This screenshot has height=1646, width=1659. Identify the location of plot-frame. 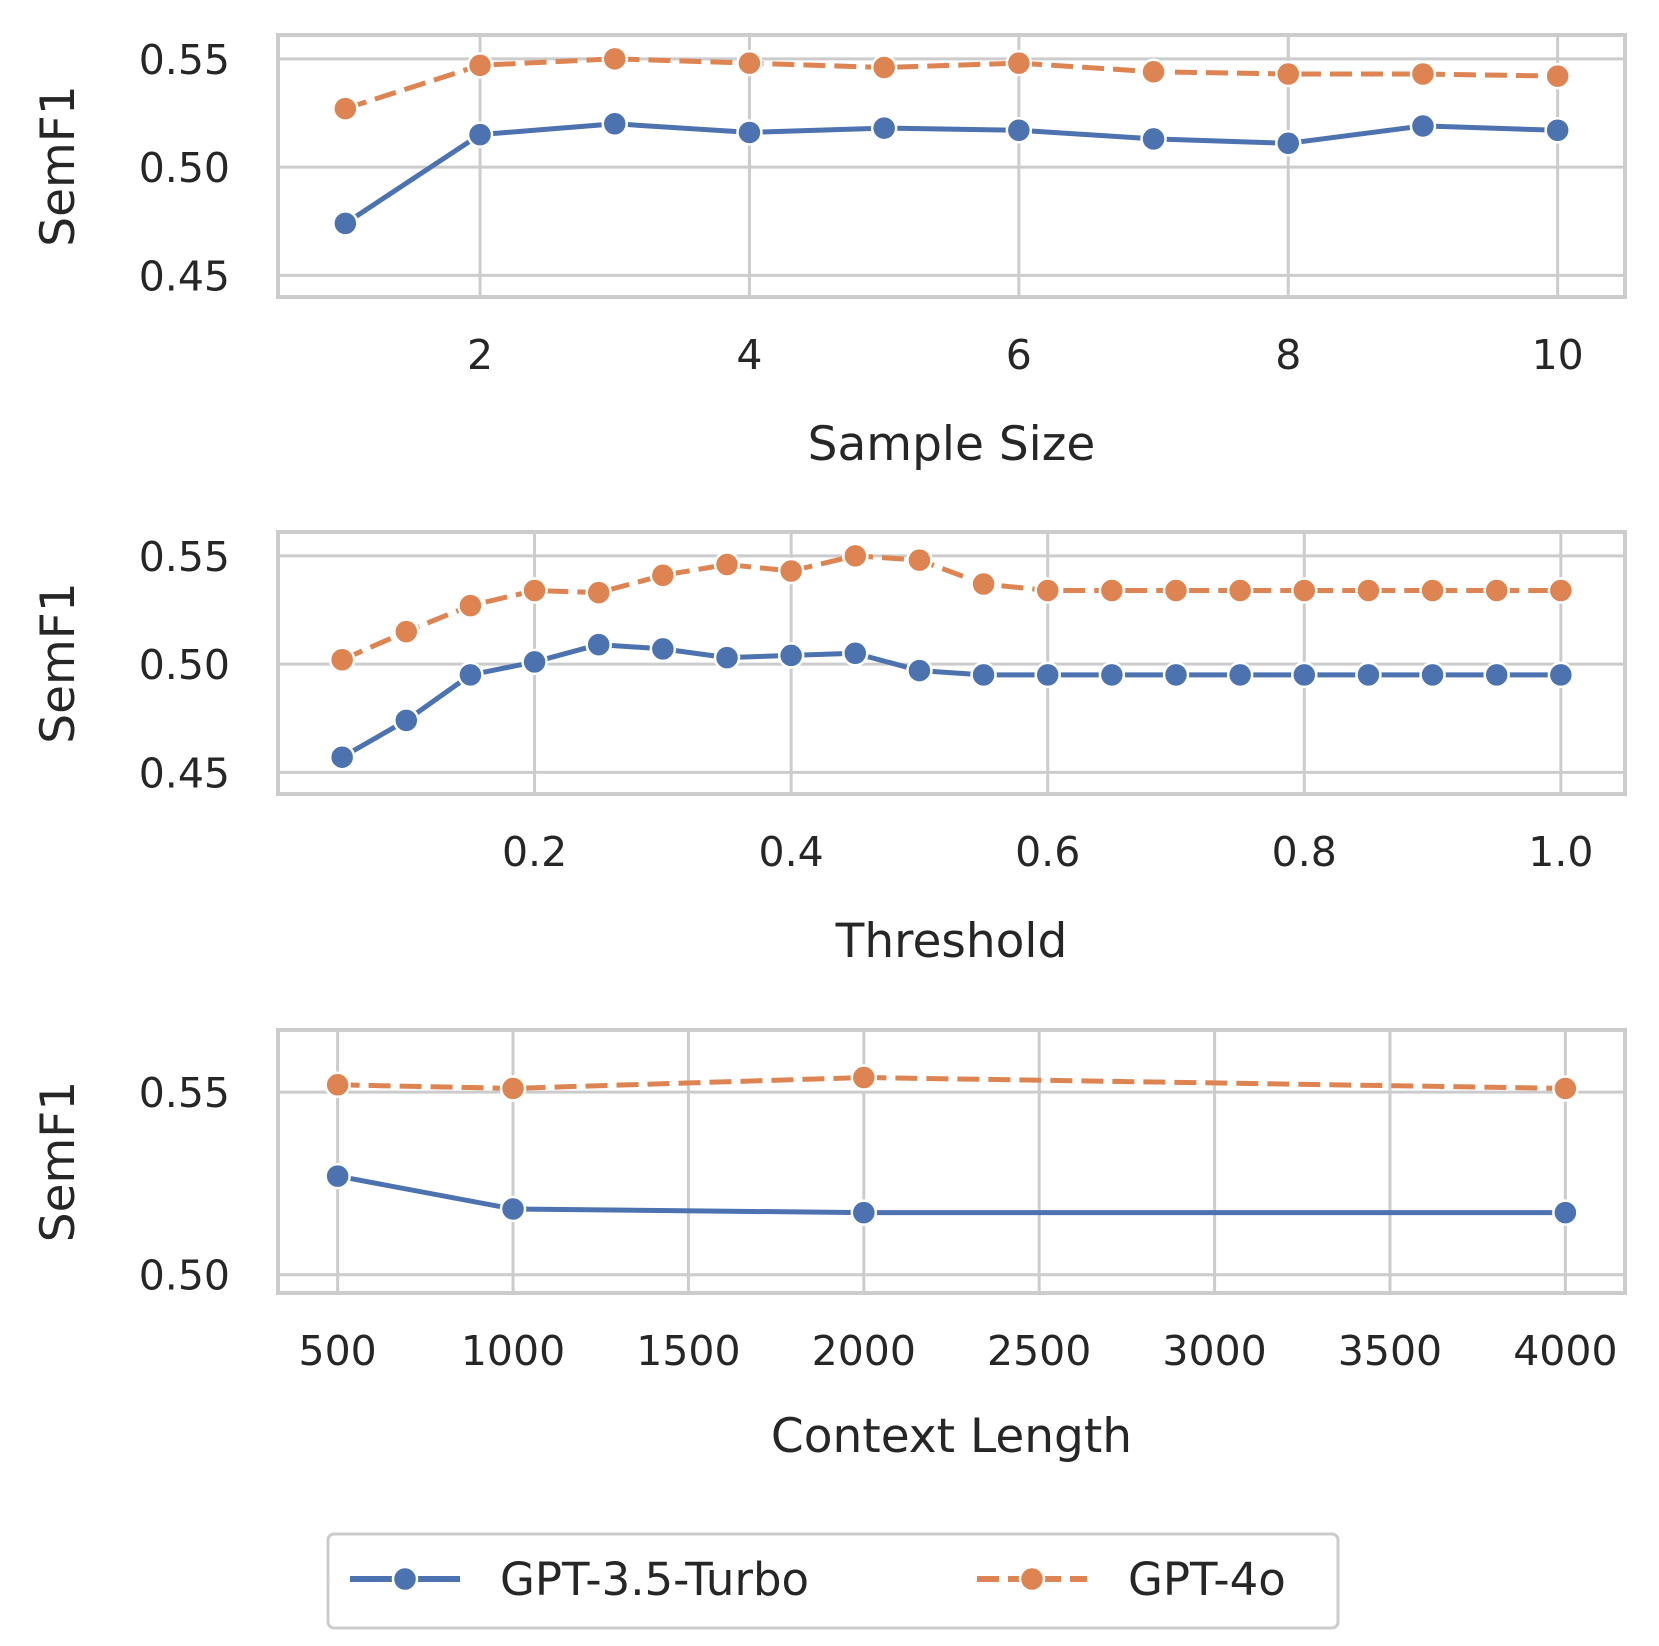
(951, 663).